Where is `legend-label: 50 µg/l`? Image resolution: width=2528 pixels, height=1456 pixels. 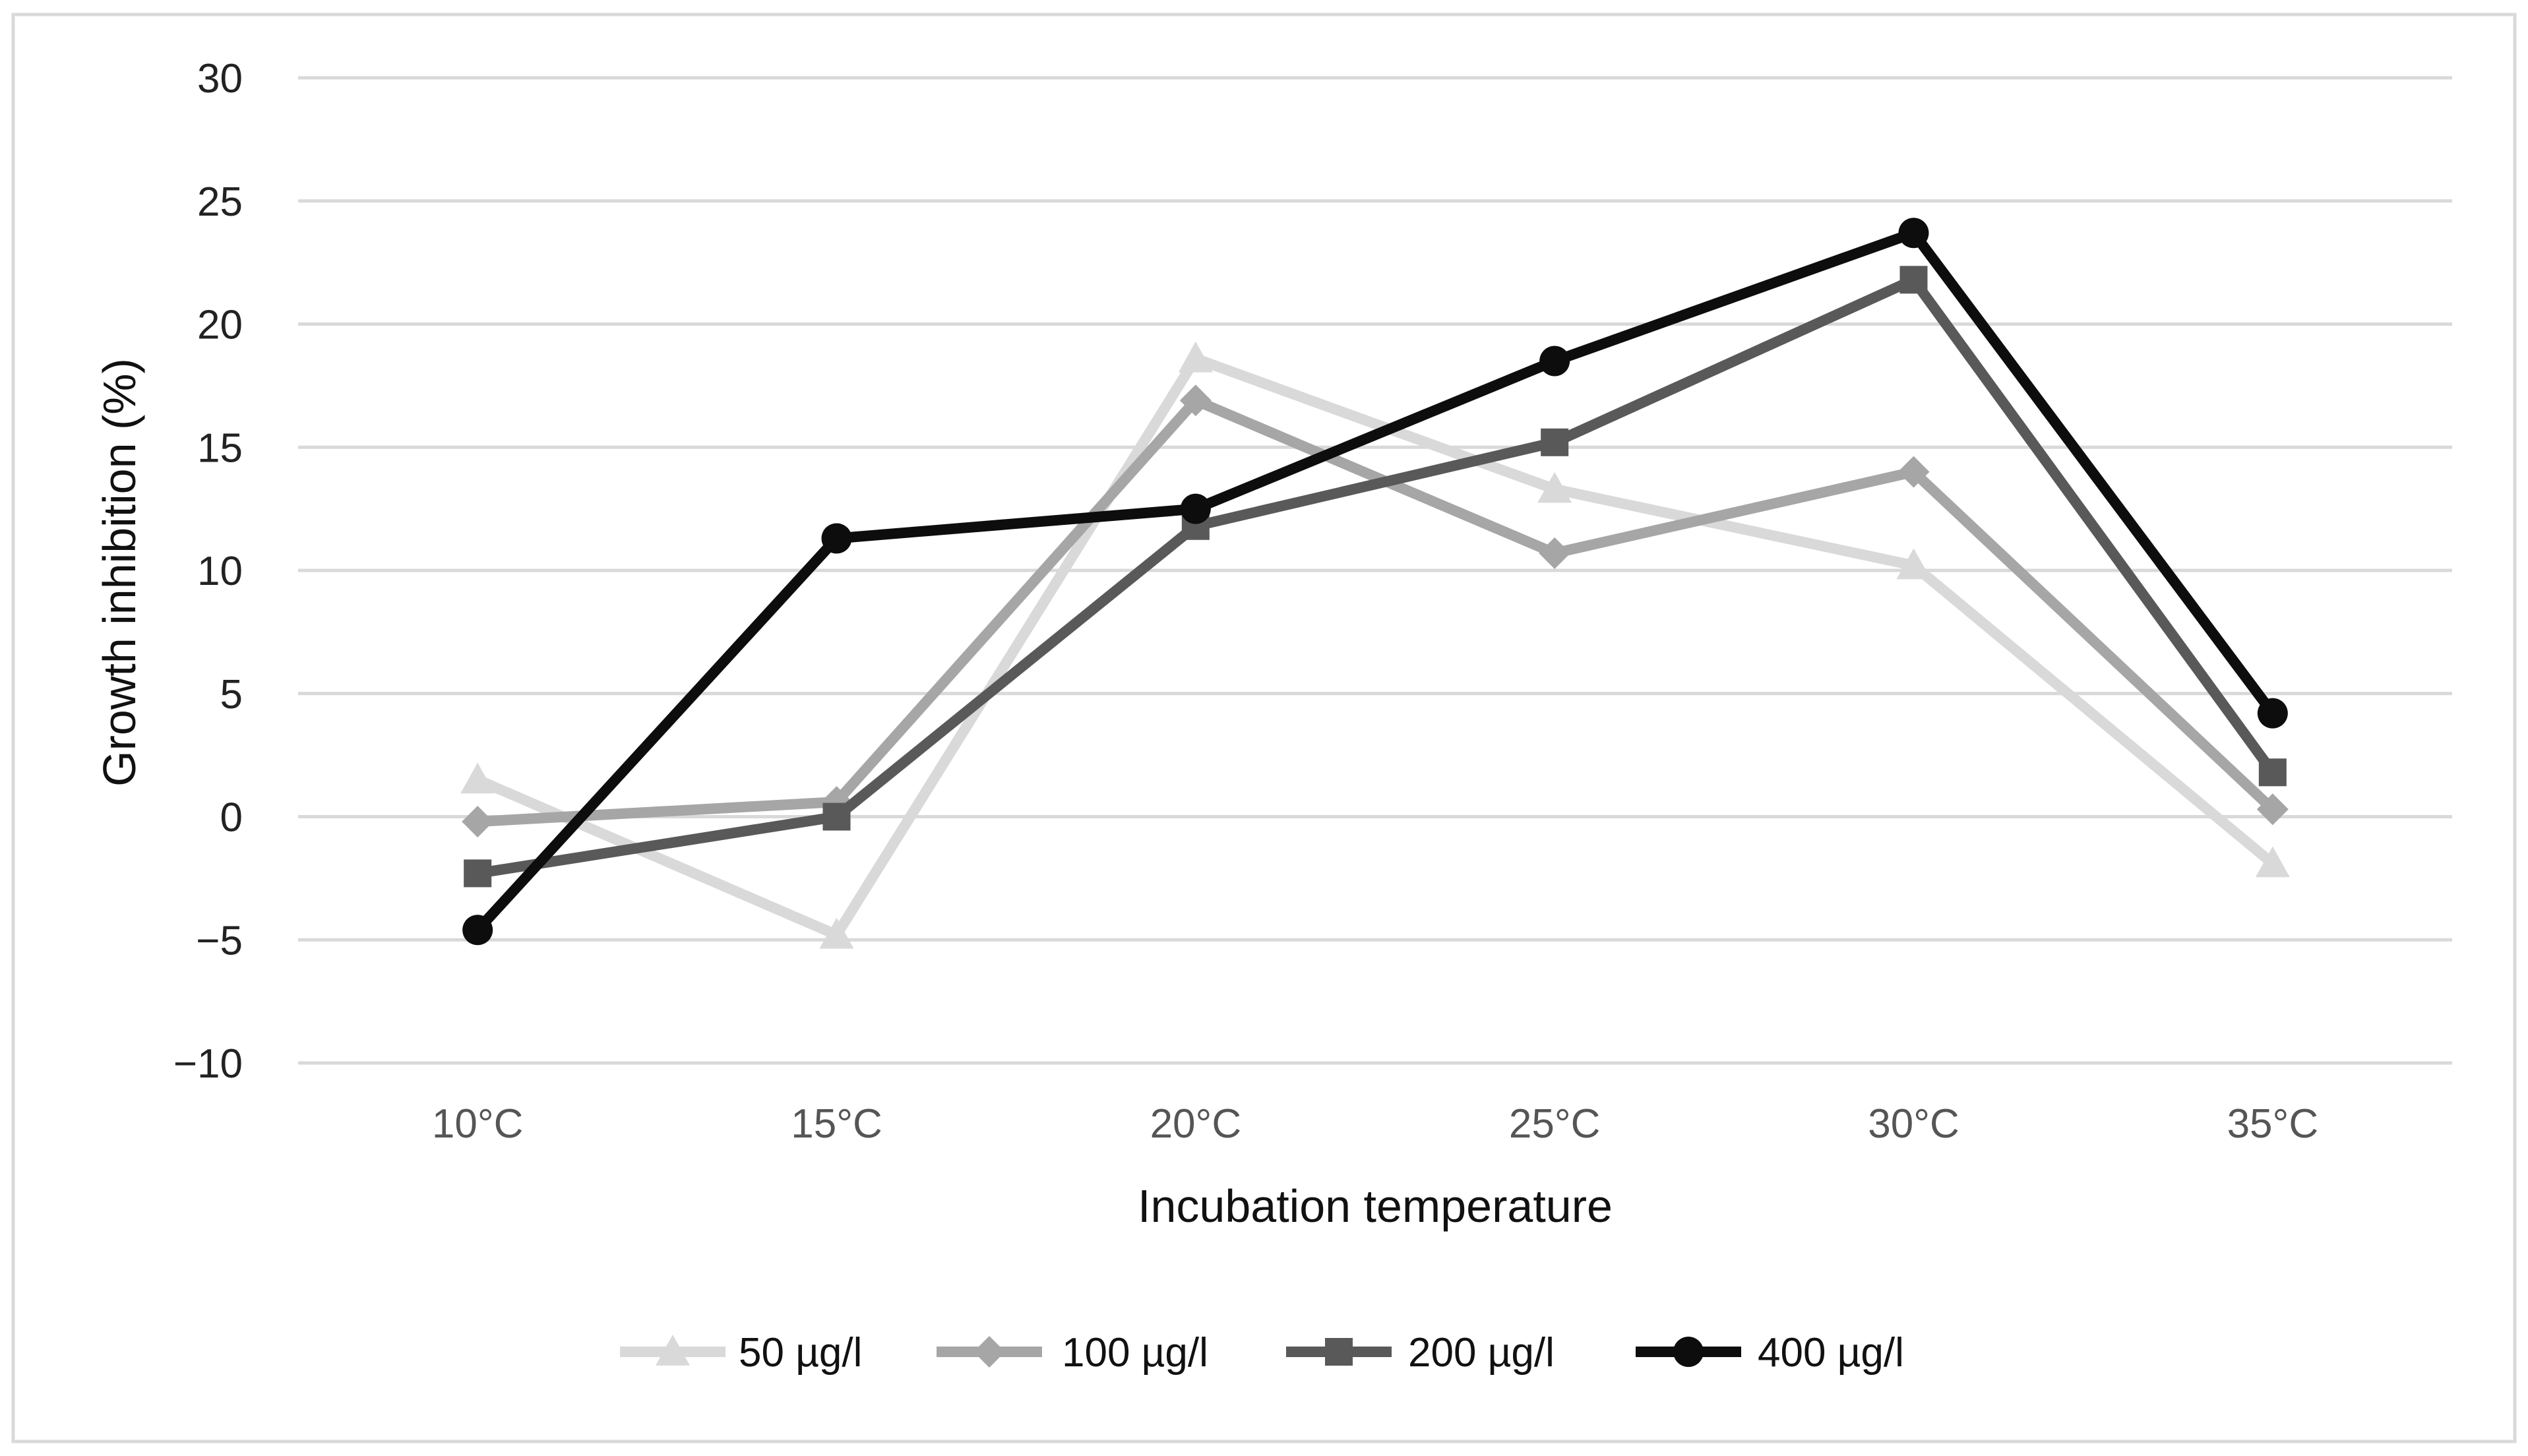
legend-label: 50 µg/l is located at coordinates (800, 1353).